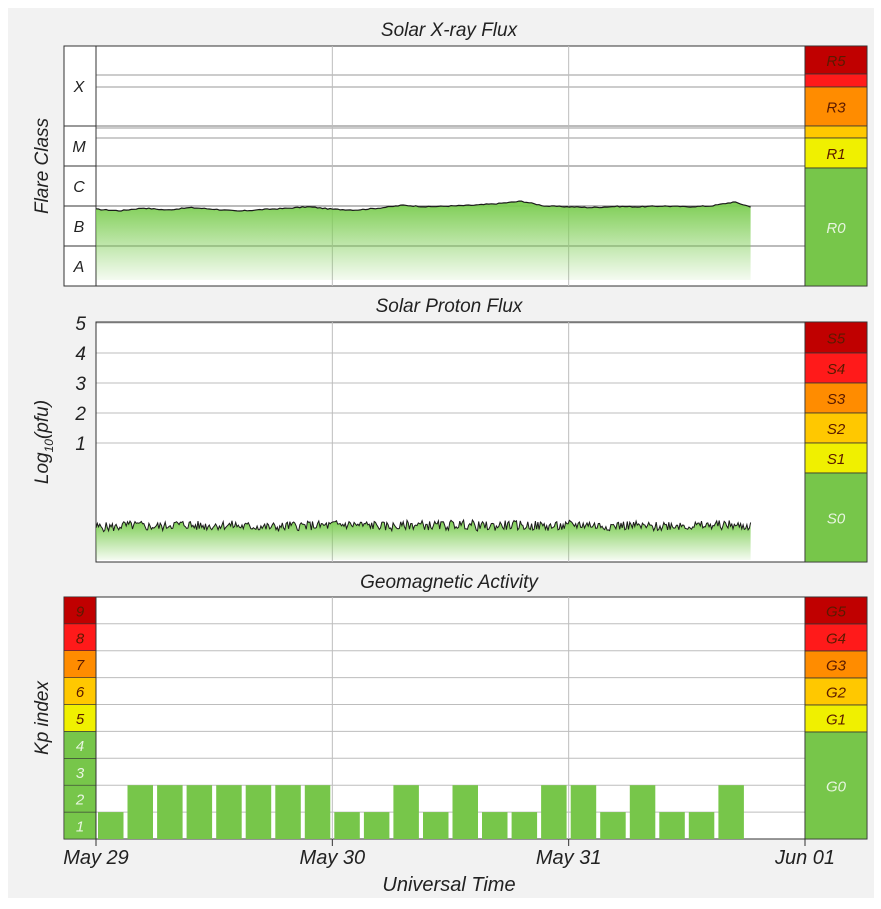  Describe the element at coordinates (80, 354) in the screenshot. I see `proton-tick-4: 4` at that location.